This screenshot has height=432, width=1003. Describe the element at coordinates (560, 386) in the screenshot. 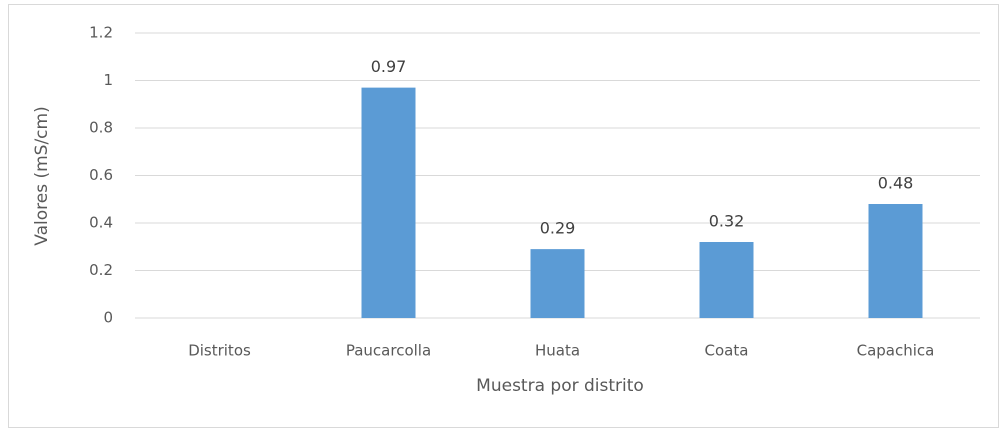

I see `x-axis-title: Muestra por distrito` at that location.